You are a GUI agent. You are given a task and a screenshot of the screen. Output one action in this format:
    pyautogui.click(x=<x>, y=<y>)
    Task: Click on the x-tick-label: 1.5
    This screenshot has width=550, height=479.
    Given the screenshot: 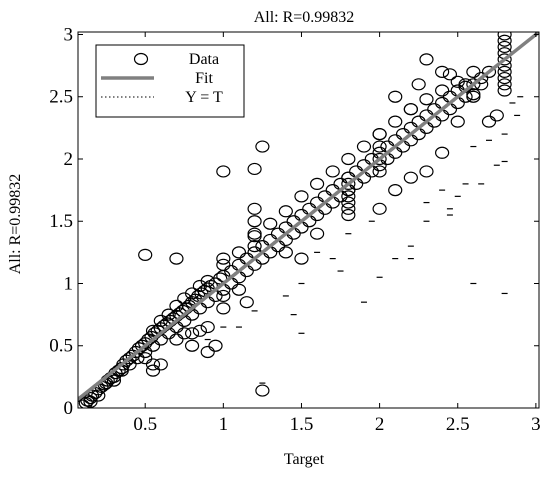 What is the action you would take?
    pyautogui.click(x=302, y=424)
    